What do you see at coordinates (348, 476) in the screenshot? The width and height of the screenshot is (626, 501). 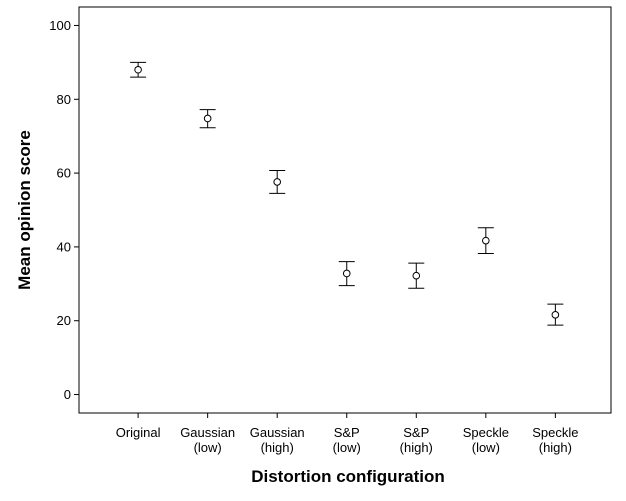 I see `x-axis-title: Distortion configuration` at bounding box center [348, 476].